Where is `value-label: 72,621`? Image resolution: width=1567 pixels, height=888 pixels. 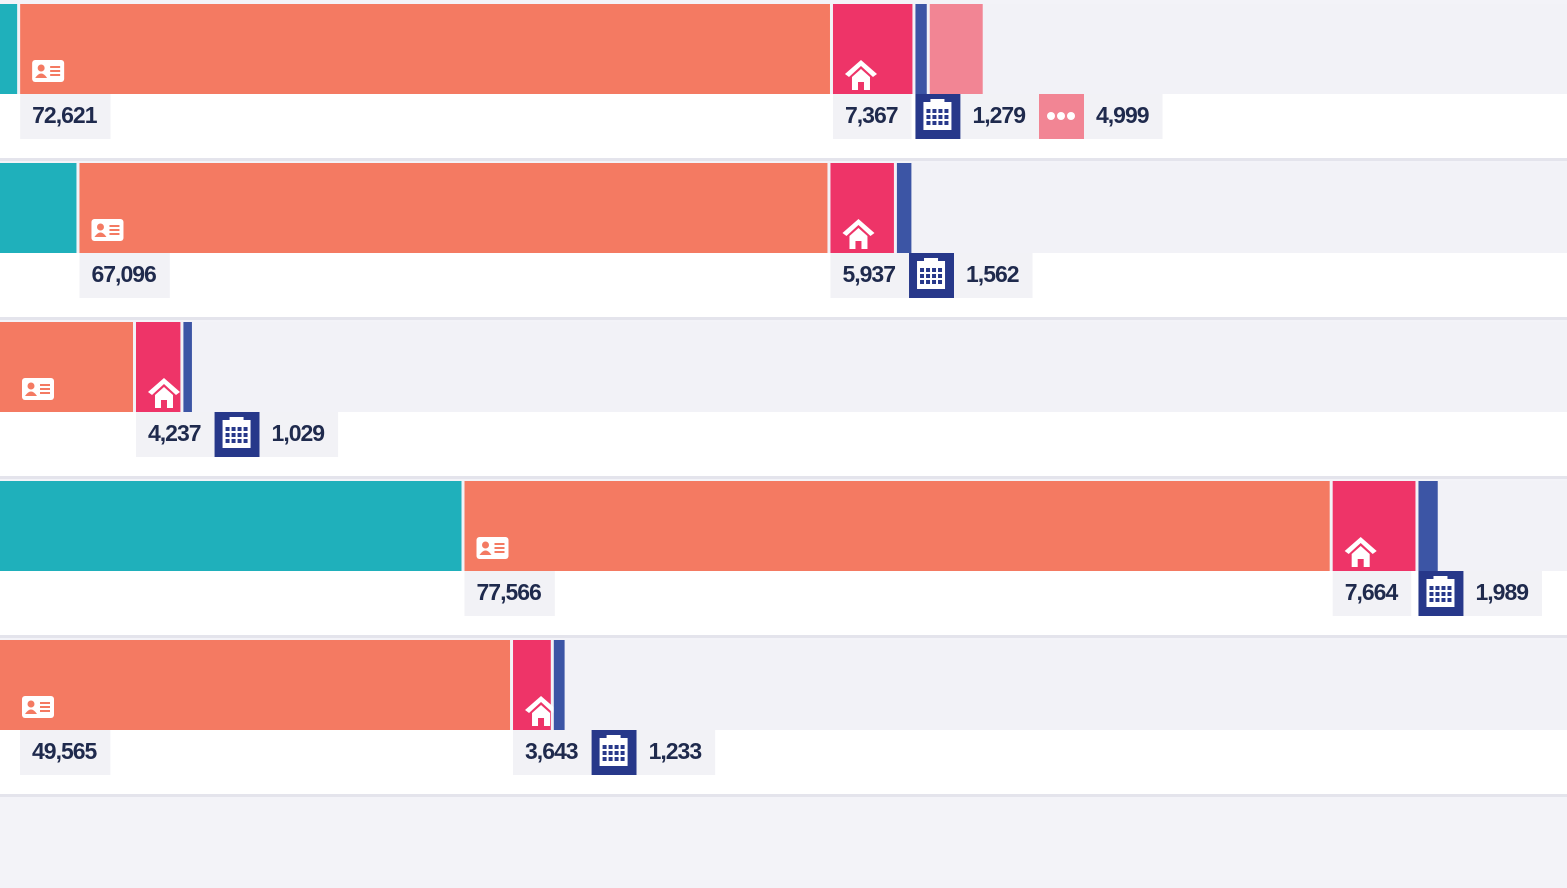
value-label: 72,621 is located at coordinates (65, 115).